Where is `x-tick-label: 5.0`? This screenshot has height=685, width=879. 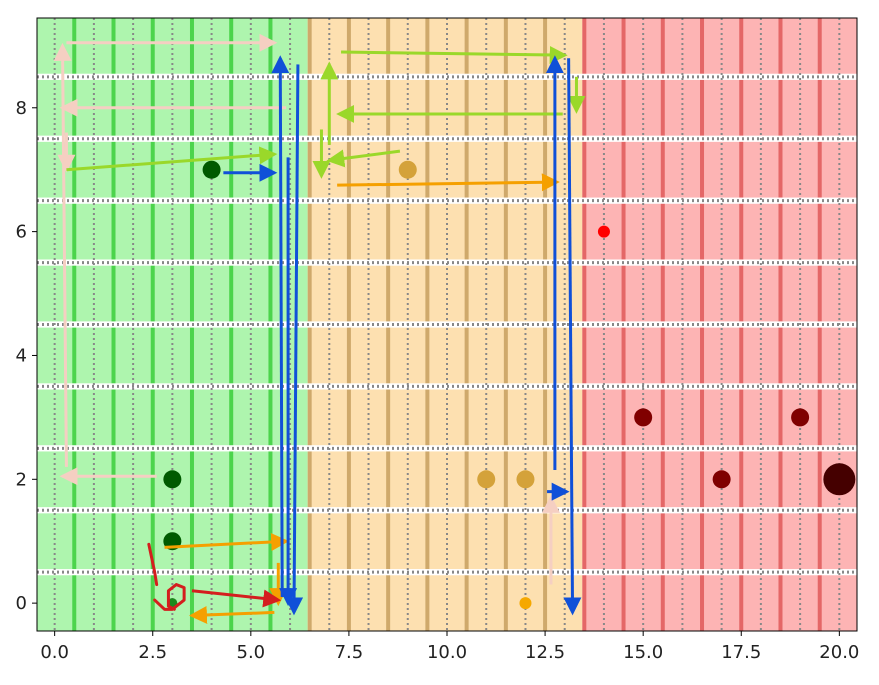
x-tick-label: 5.0 is located at coordinates (251, 652).